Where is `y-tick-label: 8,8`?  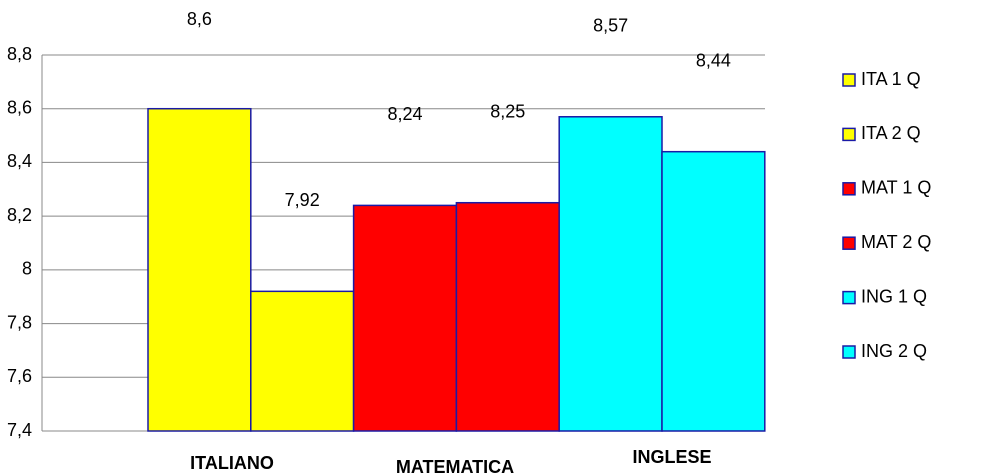 y-tick-label: 8,8 is located at coordinates (19, 54).